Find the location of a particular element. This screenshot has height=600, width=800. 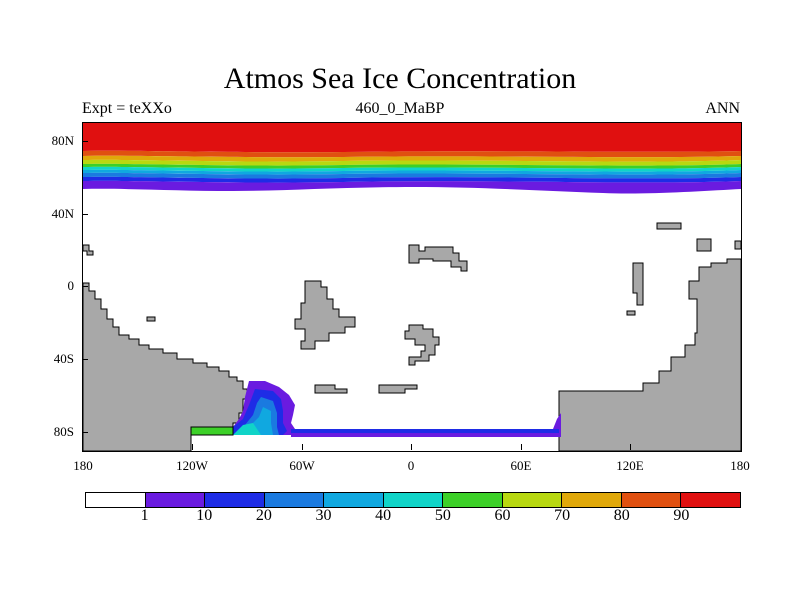

land-island-d is located at coordinates (331, 389).